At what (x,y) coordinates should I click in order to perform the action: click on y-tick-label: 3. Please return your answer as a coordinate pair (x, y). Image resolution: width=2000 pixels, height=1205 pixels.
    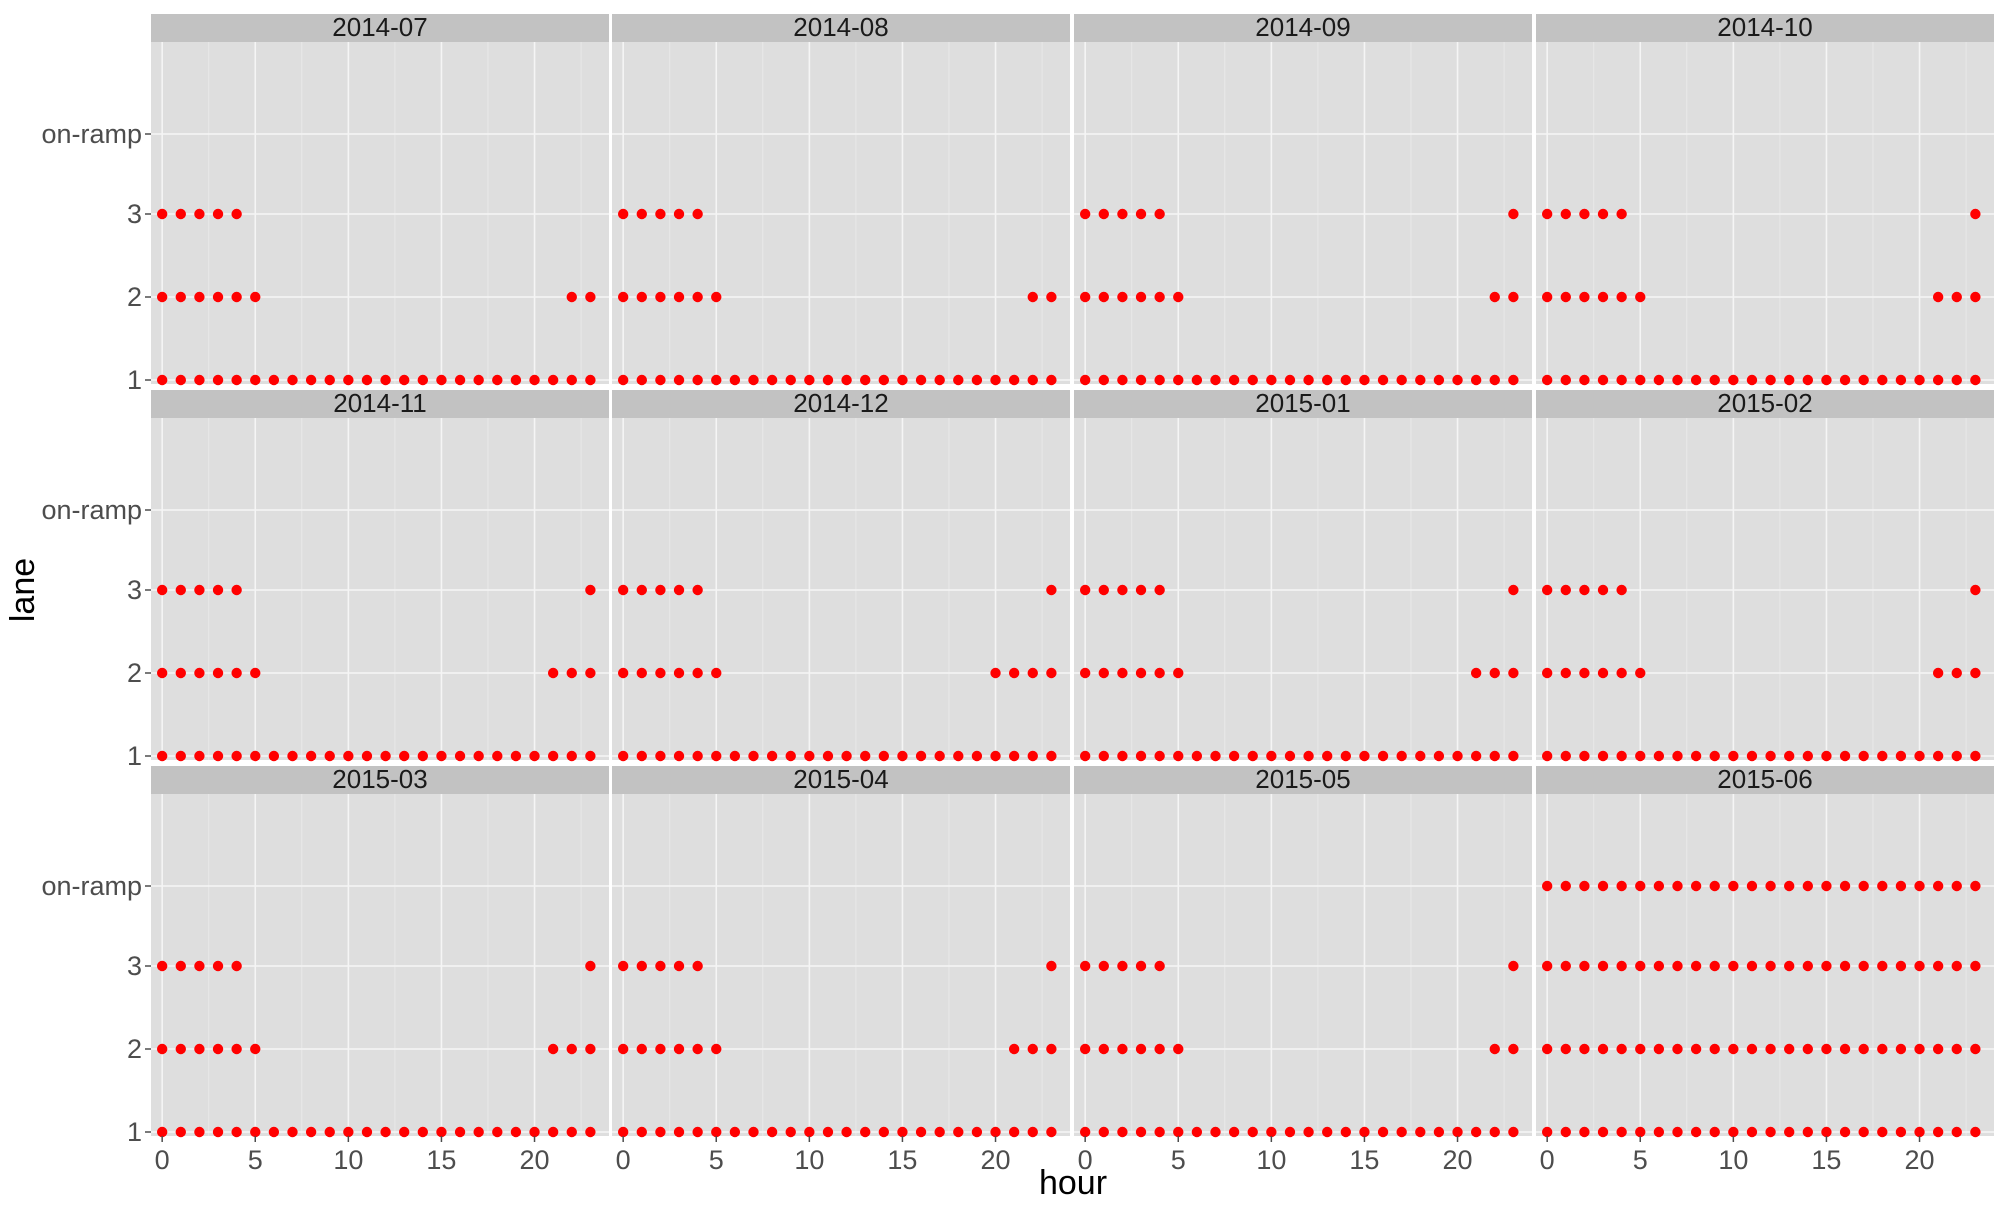
    Looking at the image, I should click on (134, 590).